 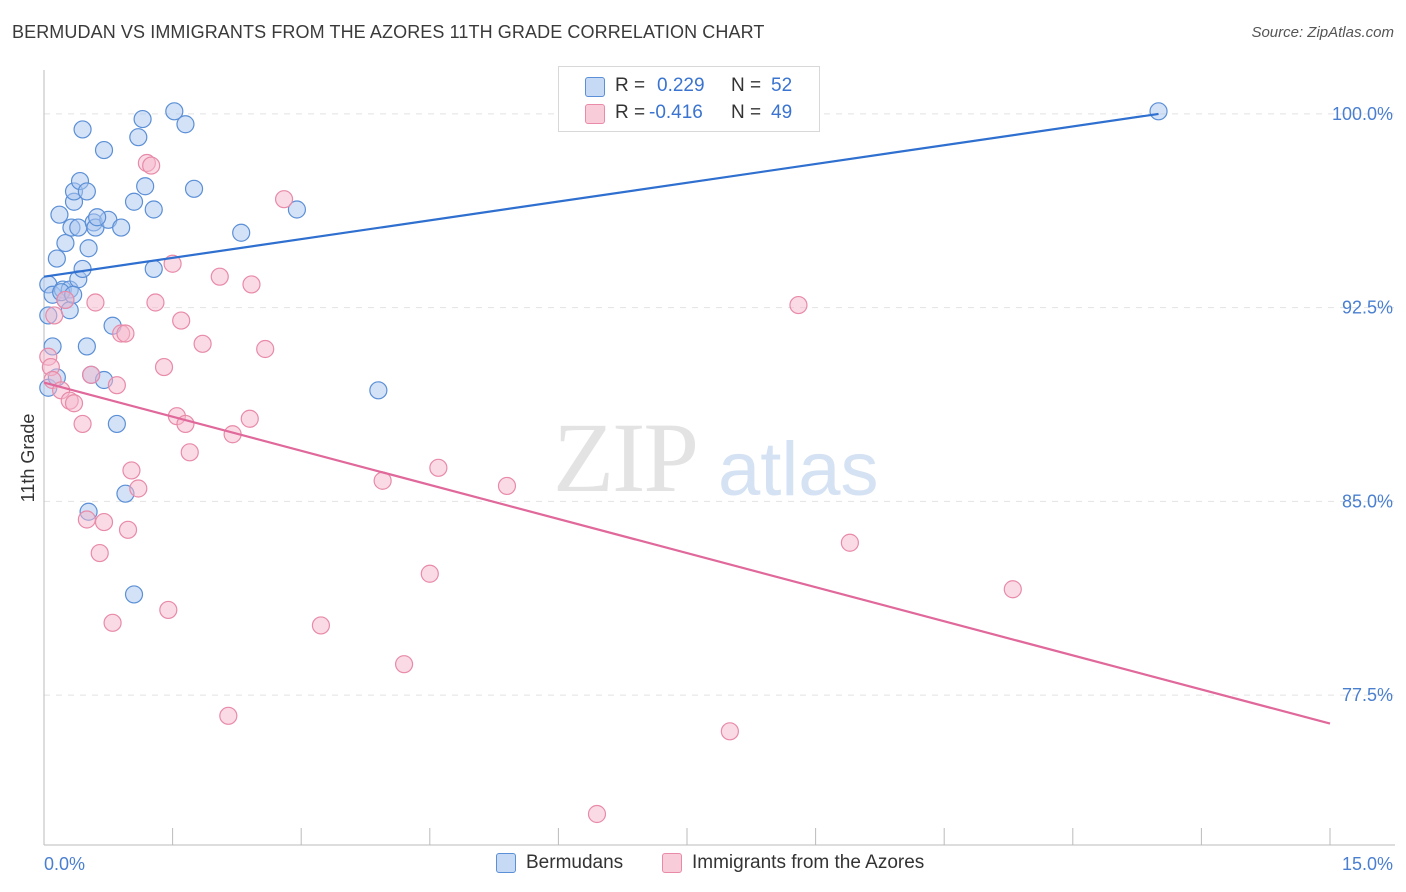 I want to click on stats-bermudans-n-label: N =, so click(x=746, y=85).